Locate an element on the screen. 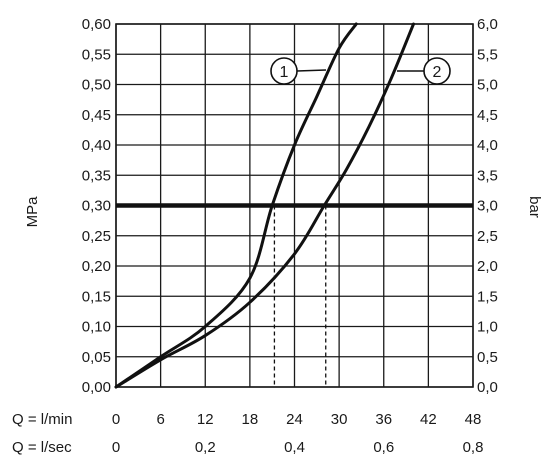  left-axis-tick-label: 0,30 is located at coordinates (96, 206).